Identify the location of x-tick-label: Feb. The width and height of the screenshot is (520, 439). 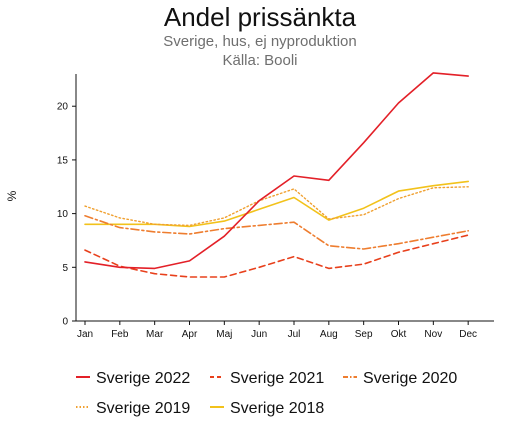
(120, 334).